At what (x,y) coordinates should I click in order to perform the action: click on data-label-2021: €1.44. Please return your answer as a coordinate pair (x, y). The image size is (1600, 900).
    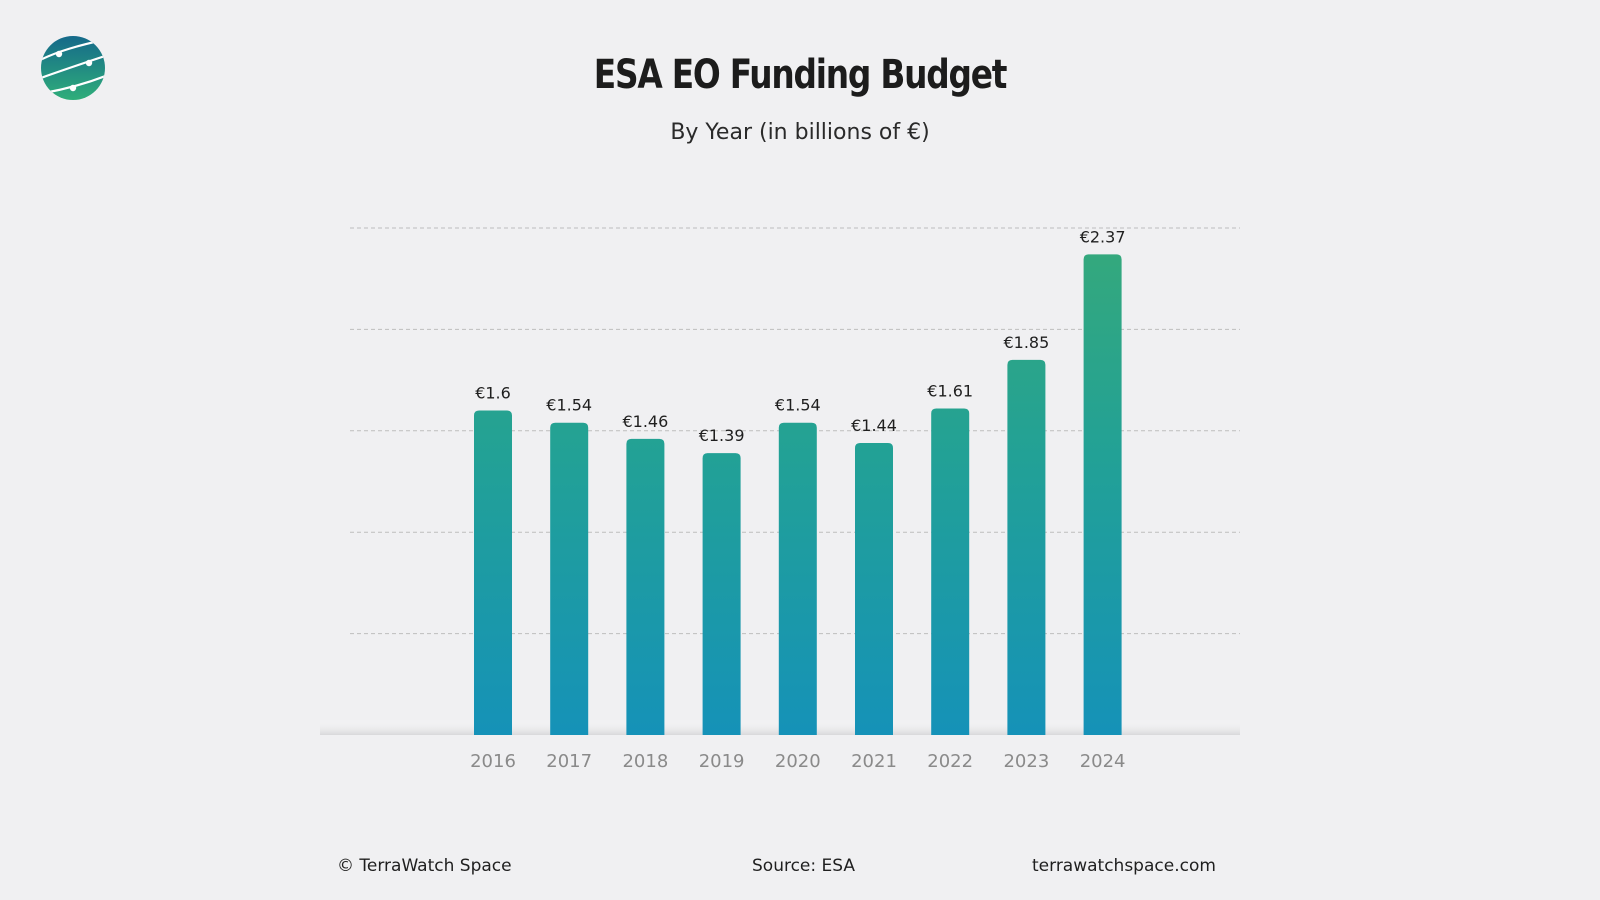
    Looking at the image, I should click on (874, 425).